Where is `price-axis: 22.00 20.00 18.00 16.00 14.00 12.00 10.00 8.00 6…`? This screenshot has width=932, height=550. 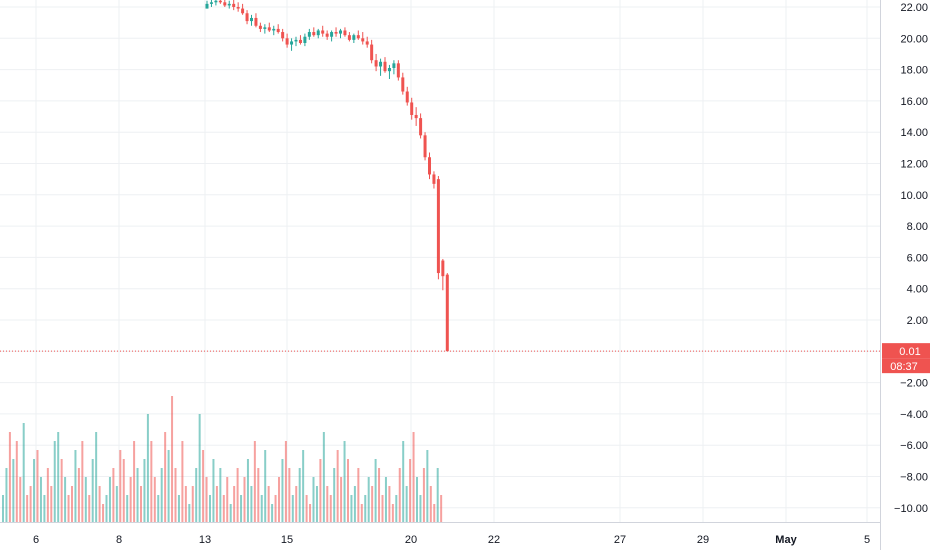 price-axis: 22.00 20.00 18.00 16.00 14.00 12.00 10.00 8.00 6… is located at coordinates (911, 258).